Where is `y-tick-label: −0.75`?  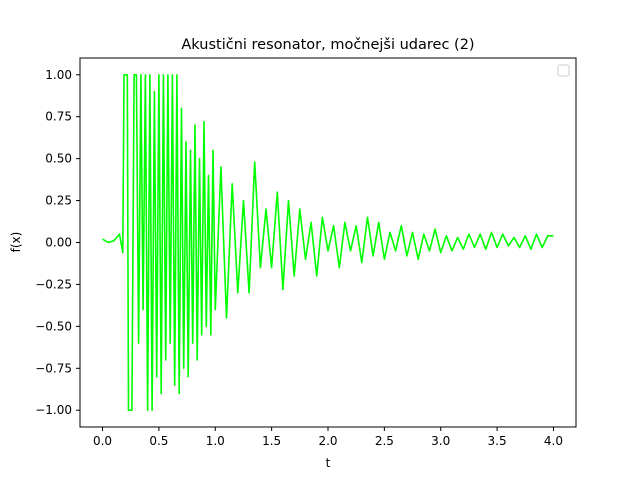
y-tick-label: −0.75 is located at coordinates (53, 368).